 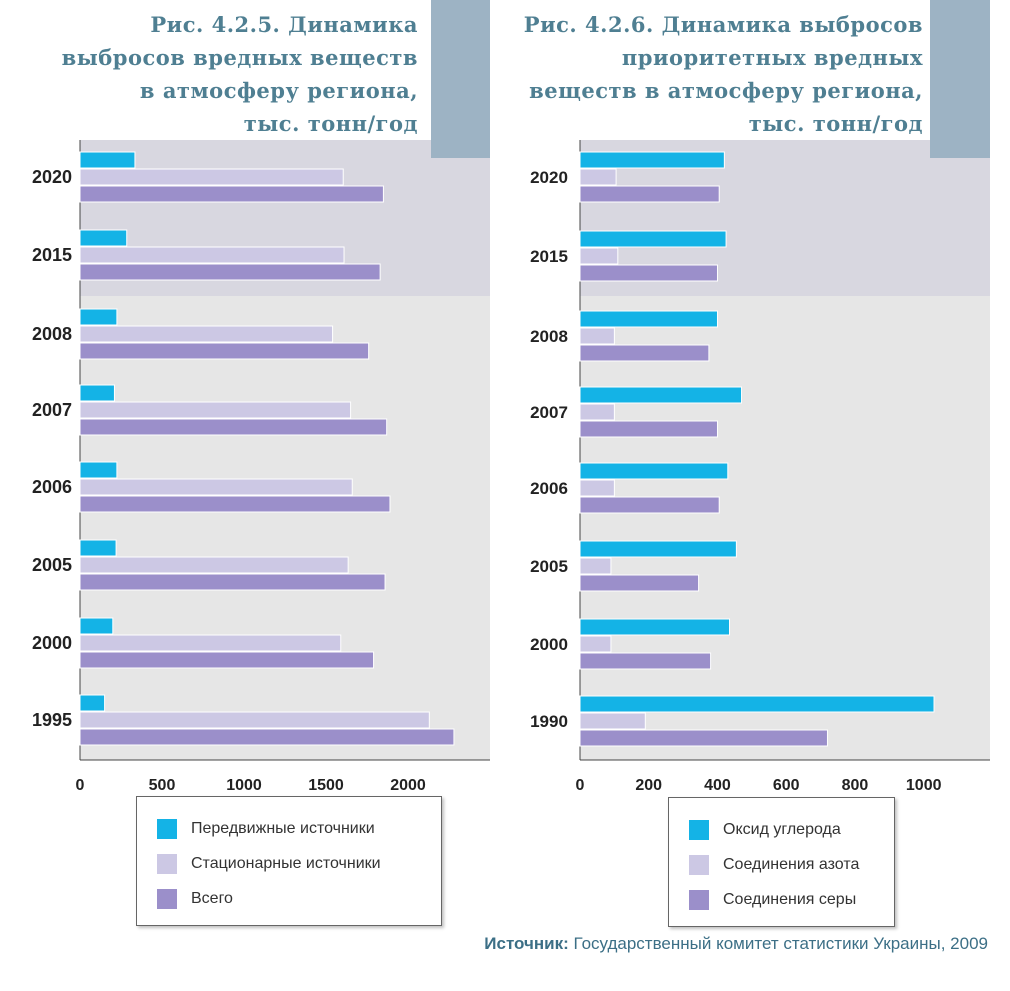 I want to click on legend-item-co: Оксид углерода, so click(x=765, y=830).